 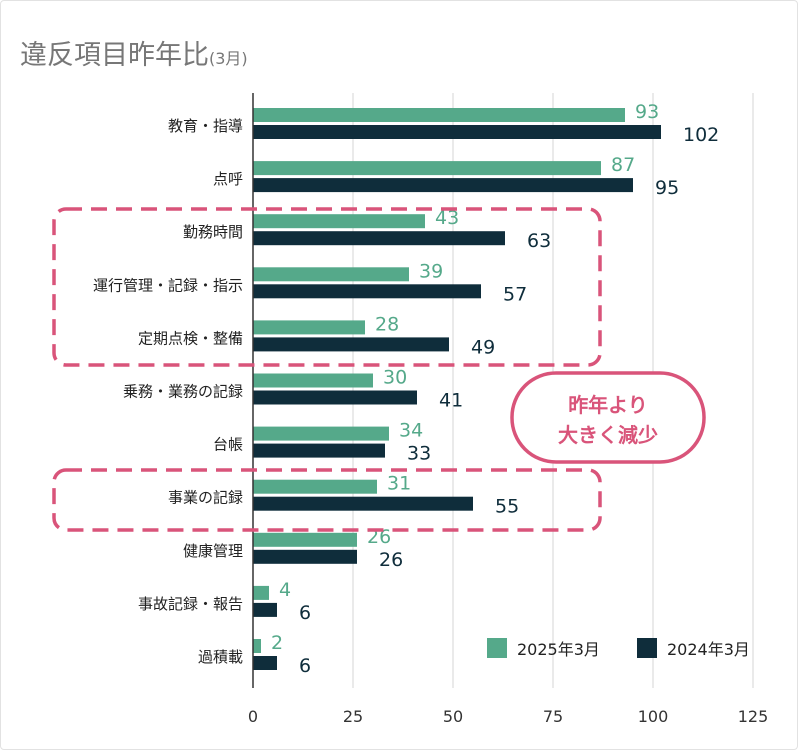 I want to click on category-label: 過積載, so click(x=220, y=657).